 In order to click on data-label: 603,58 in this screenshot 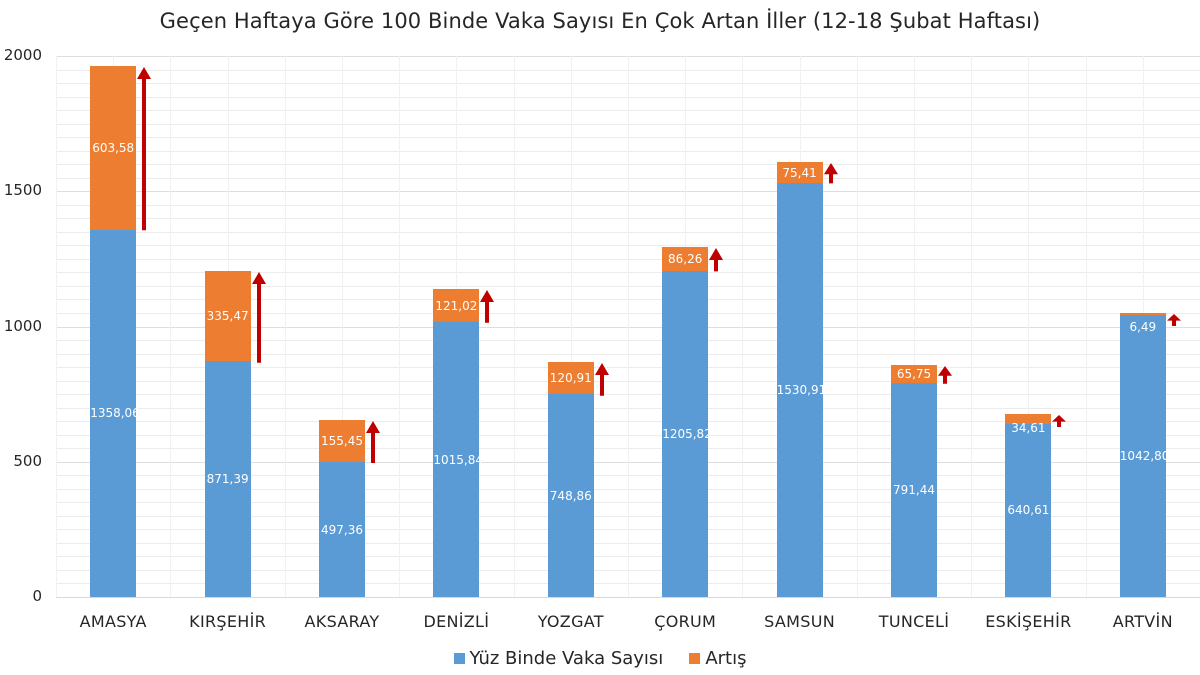, I will do `click(113, 148)`.